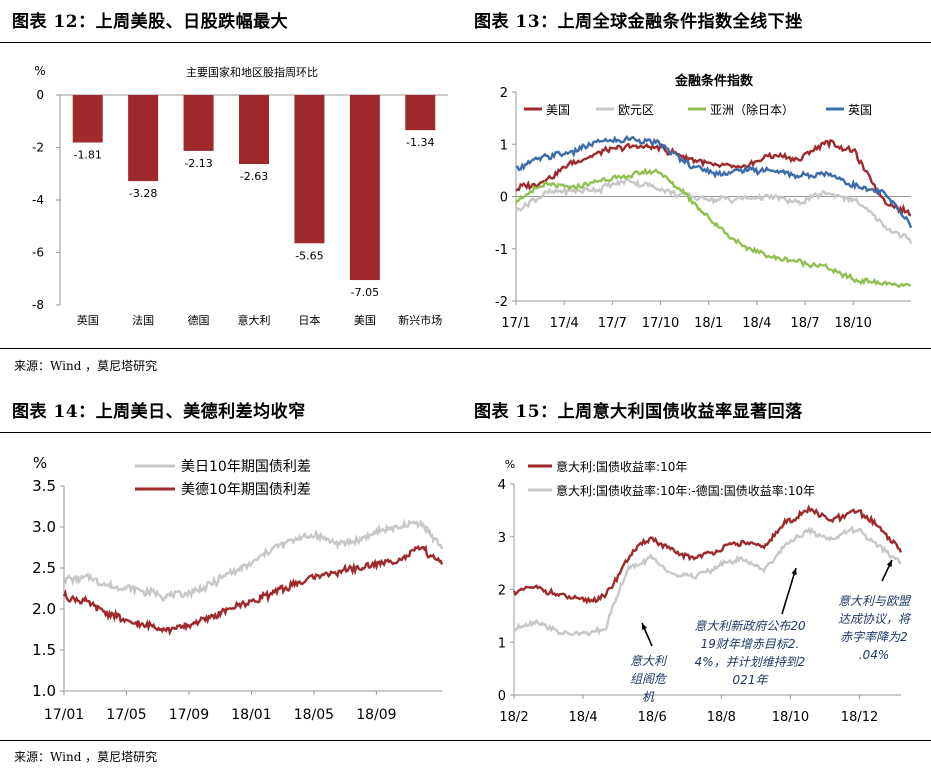  I want to click on legend-label: 欧元区, so click(636, 110).